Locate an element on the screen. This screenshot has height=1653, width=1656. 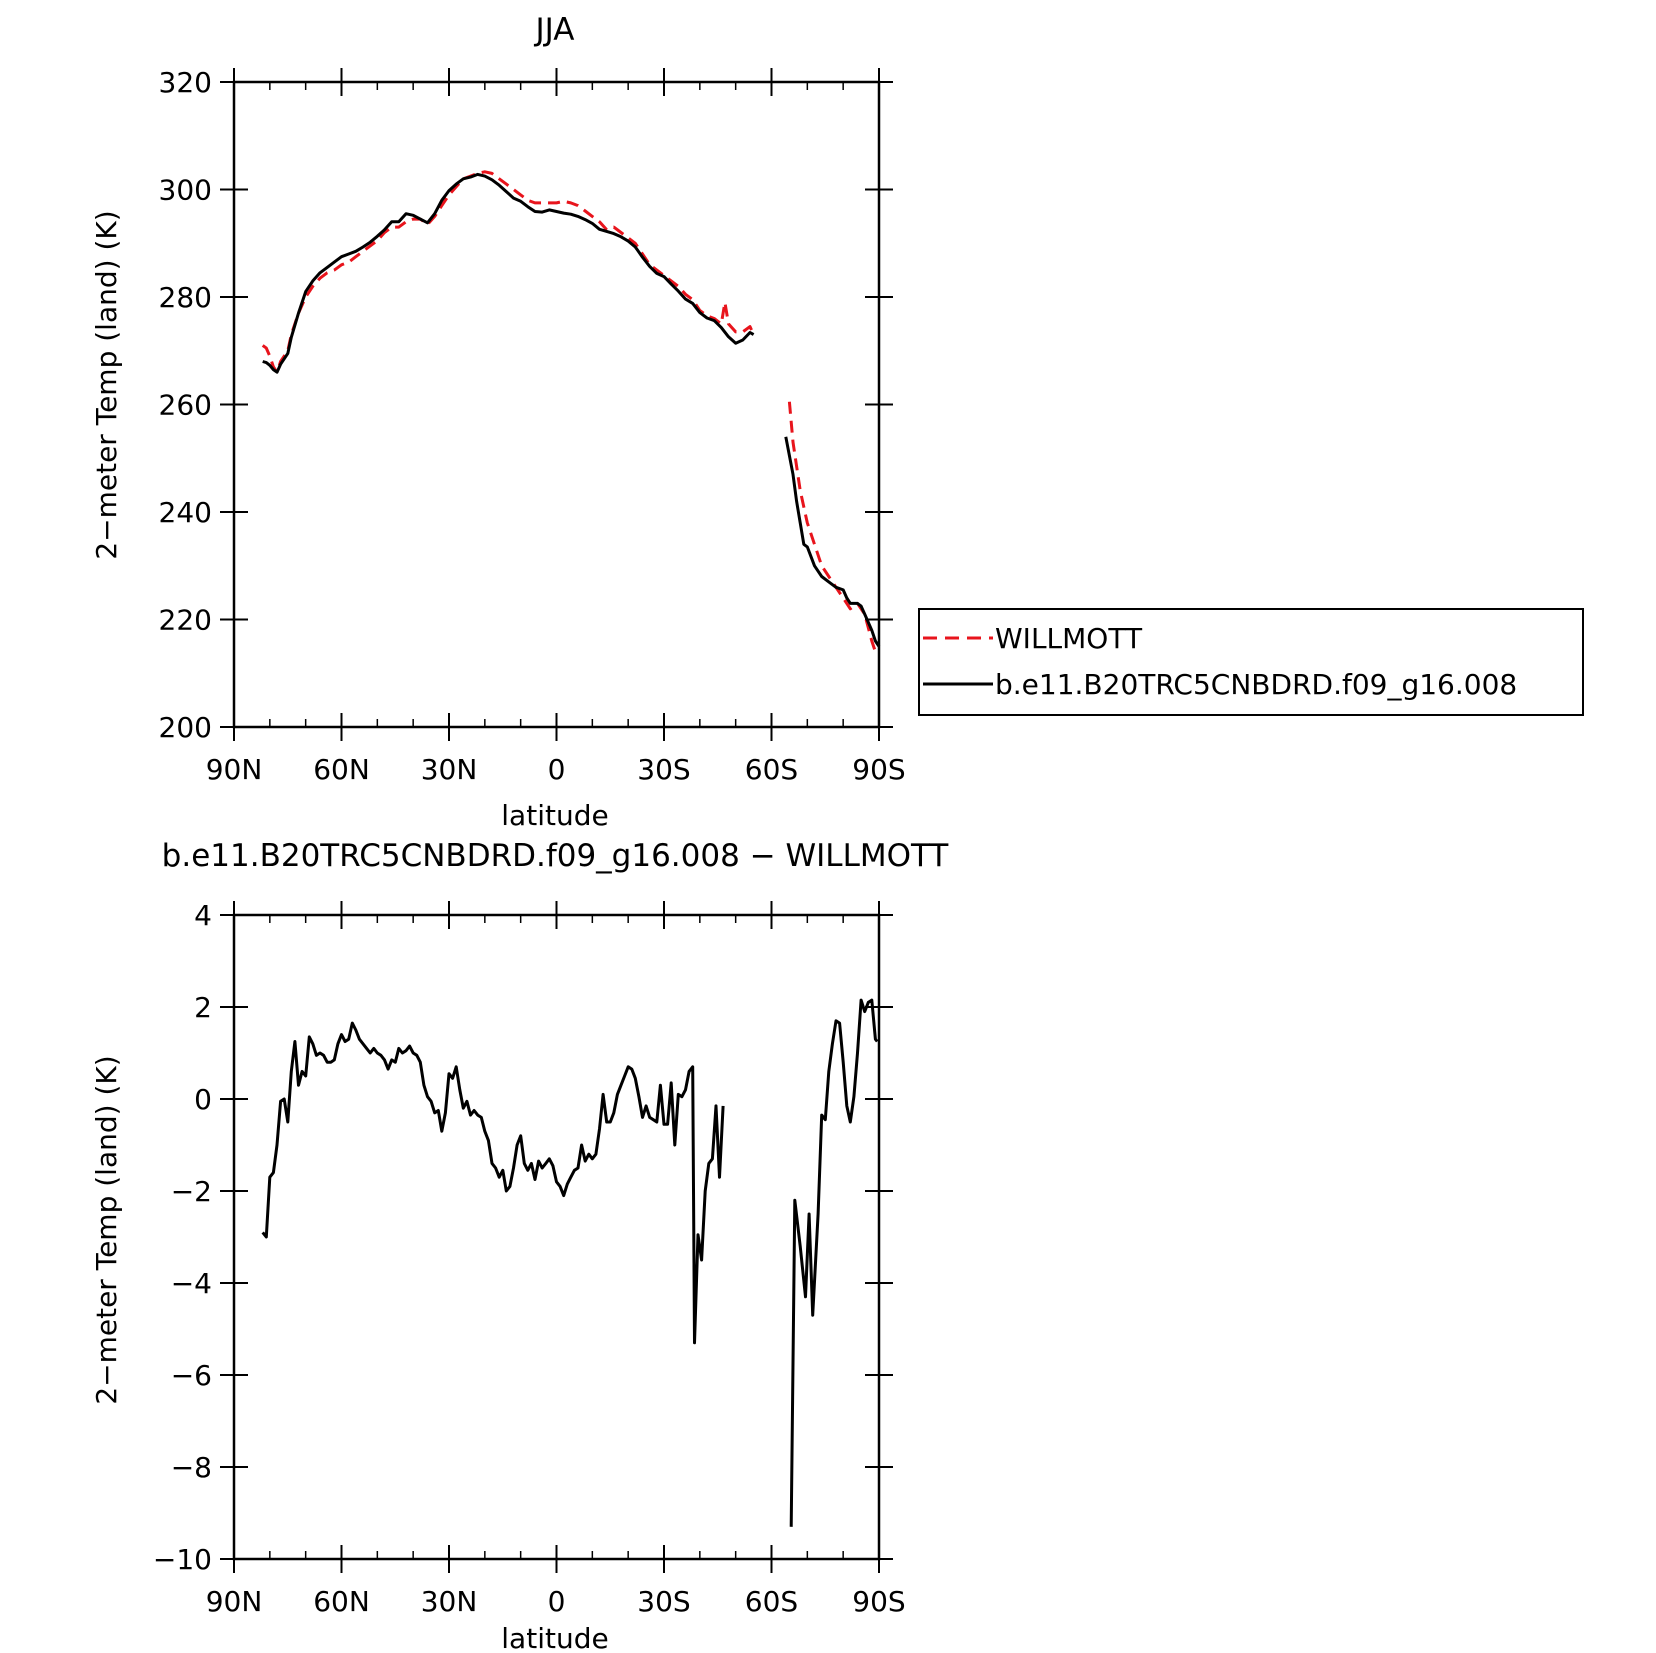
y-tick-label: 300 is located at coordinates (185, 190).